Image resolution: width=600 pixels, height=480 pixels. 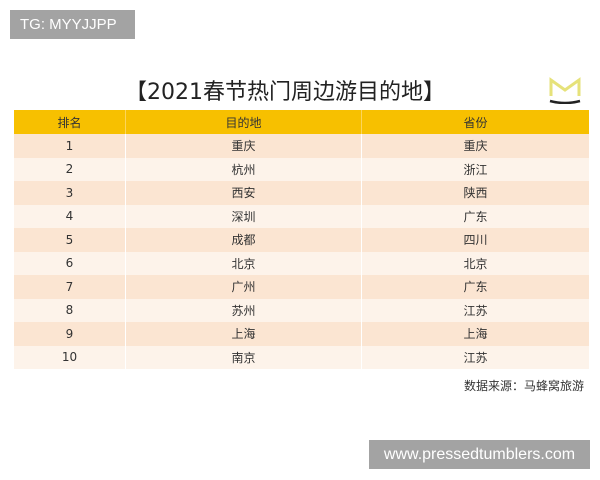 I want to click on cell-rank: 6, so click(x=70, y=263).